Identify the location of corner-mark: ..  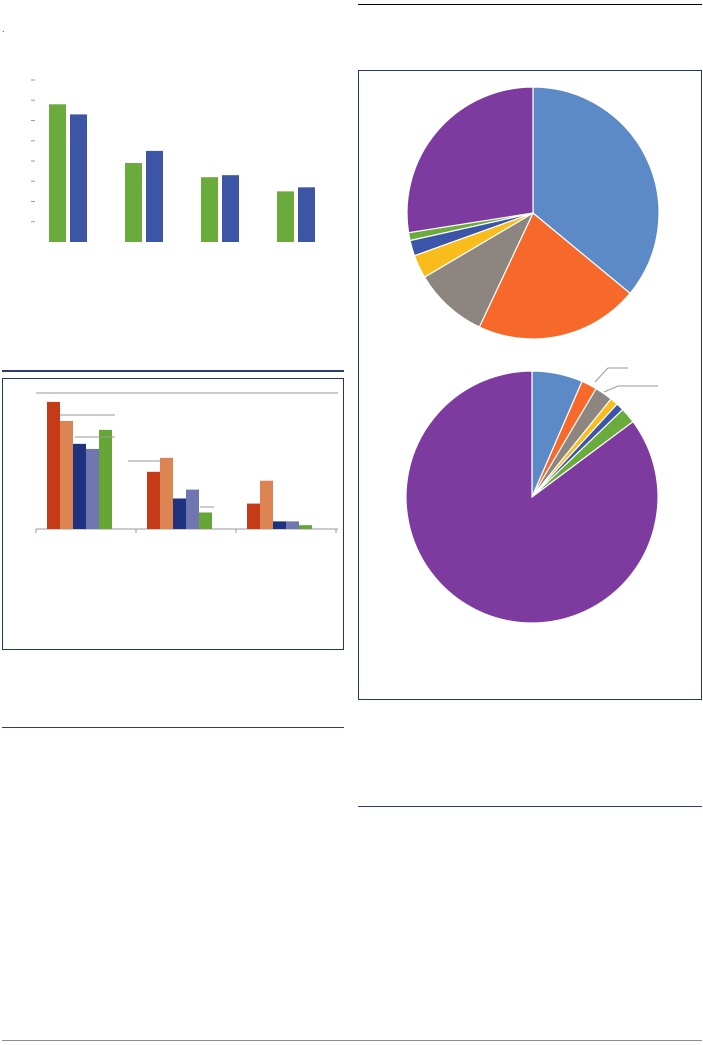
(3, 29).